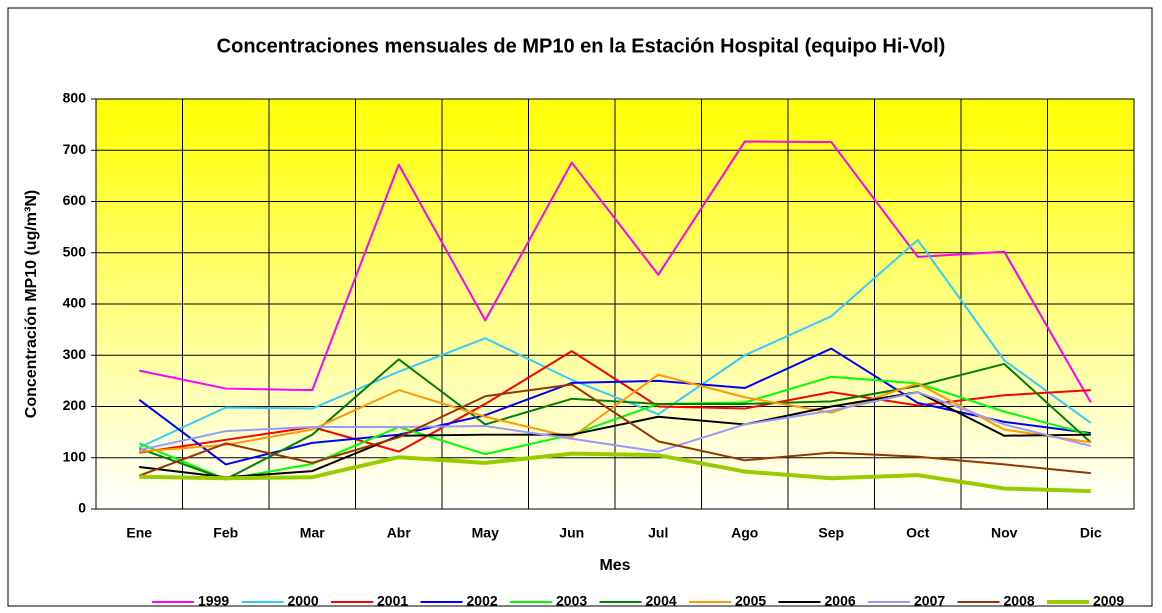 Image resolution: width=1162 pixels, height=613 pixels. Describe the element at coordinates (614, 565) in the screenshot. I see `x-axis-label: Mes` at that location.